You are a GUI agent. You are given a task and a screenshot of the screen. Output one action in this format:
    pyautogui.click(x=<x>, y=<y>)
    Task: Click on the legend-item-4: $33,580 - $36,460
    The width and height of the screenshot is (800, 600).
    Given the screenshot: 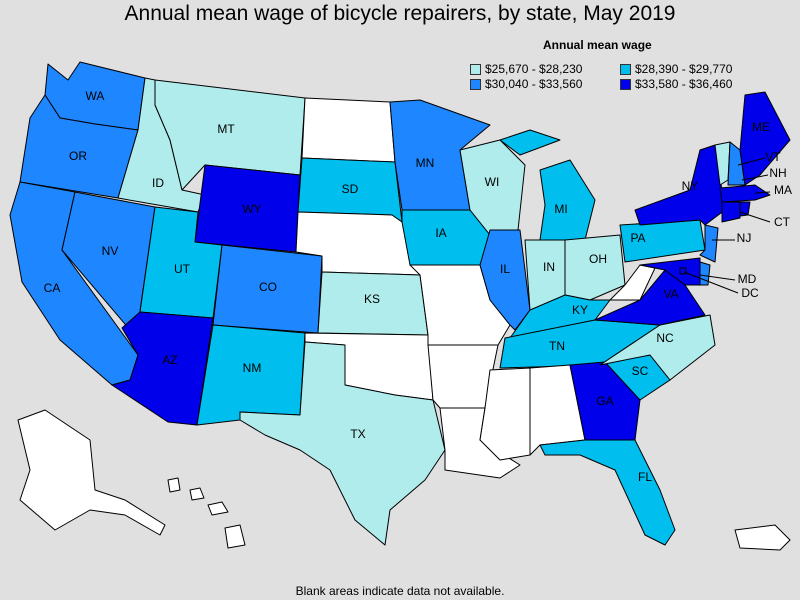 What is the action you would take?
    pyautogui.click(x=676, y=84)
    